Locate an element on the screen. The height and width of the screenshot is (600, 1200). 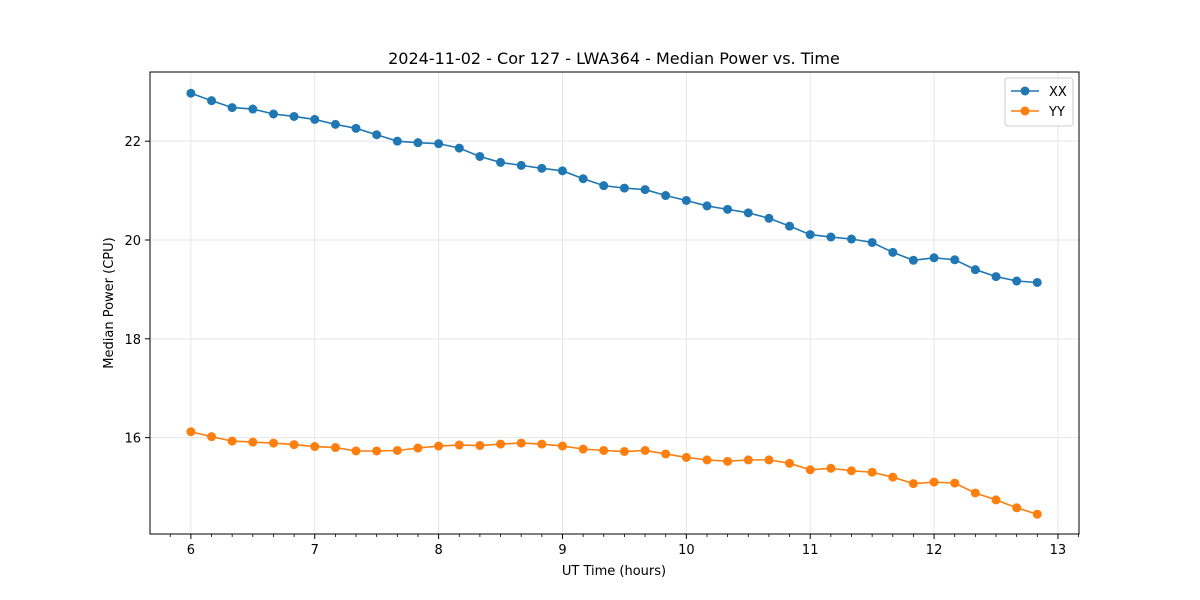
x-tick-label: 10 is located at coordinates (686, 550).